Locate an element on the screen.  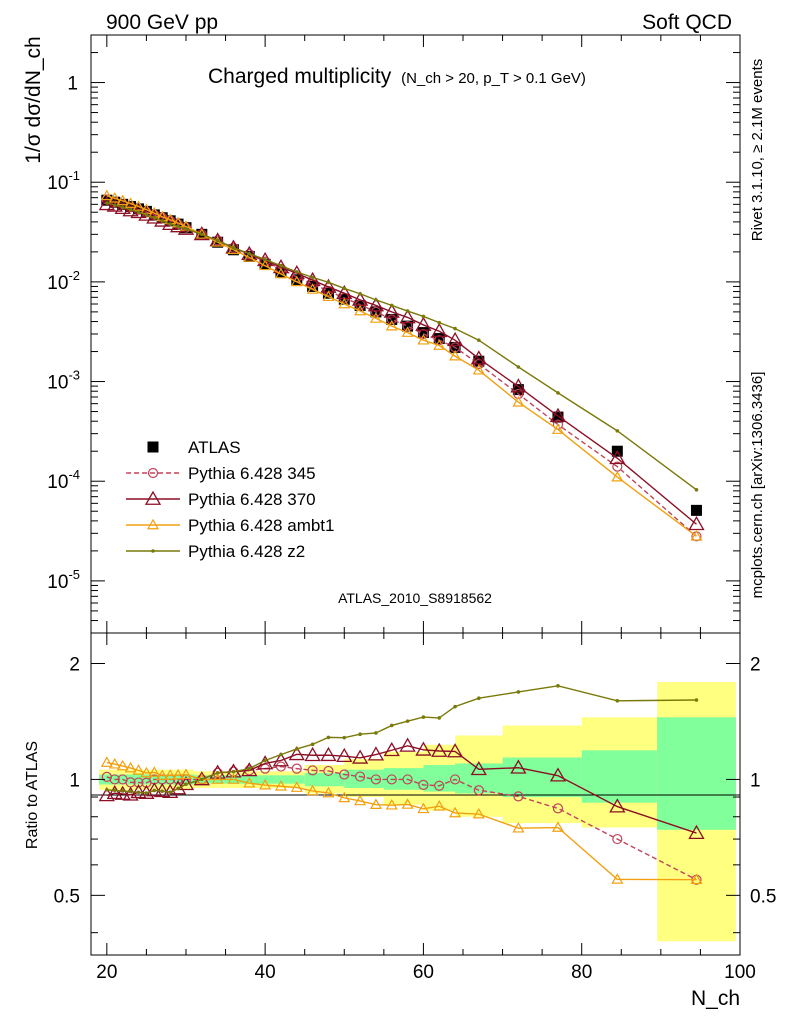
rivet-version-text: Rivet 3.1.10, ≥ 2.1M events is located at coordinates (757, 150).